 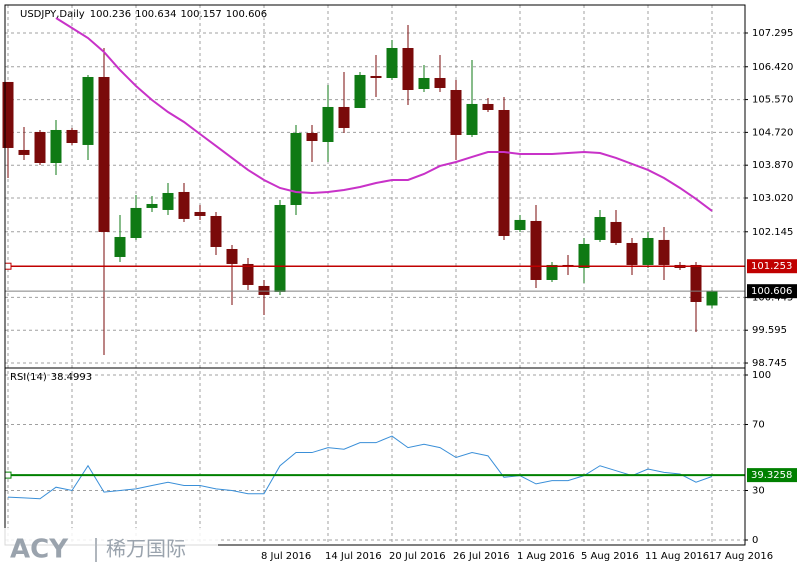 What do you see at coordinates (758, 491) in the screenshot?
I see `y-tick-label: 30` at bounding box center [758, 491].